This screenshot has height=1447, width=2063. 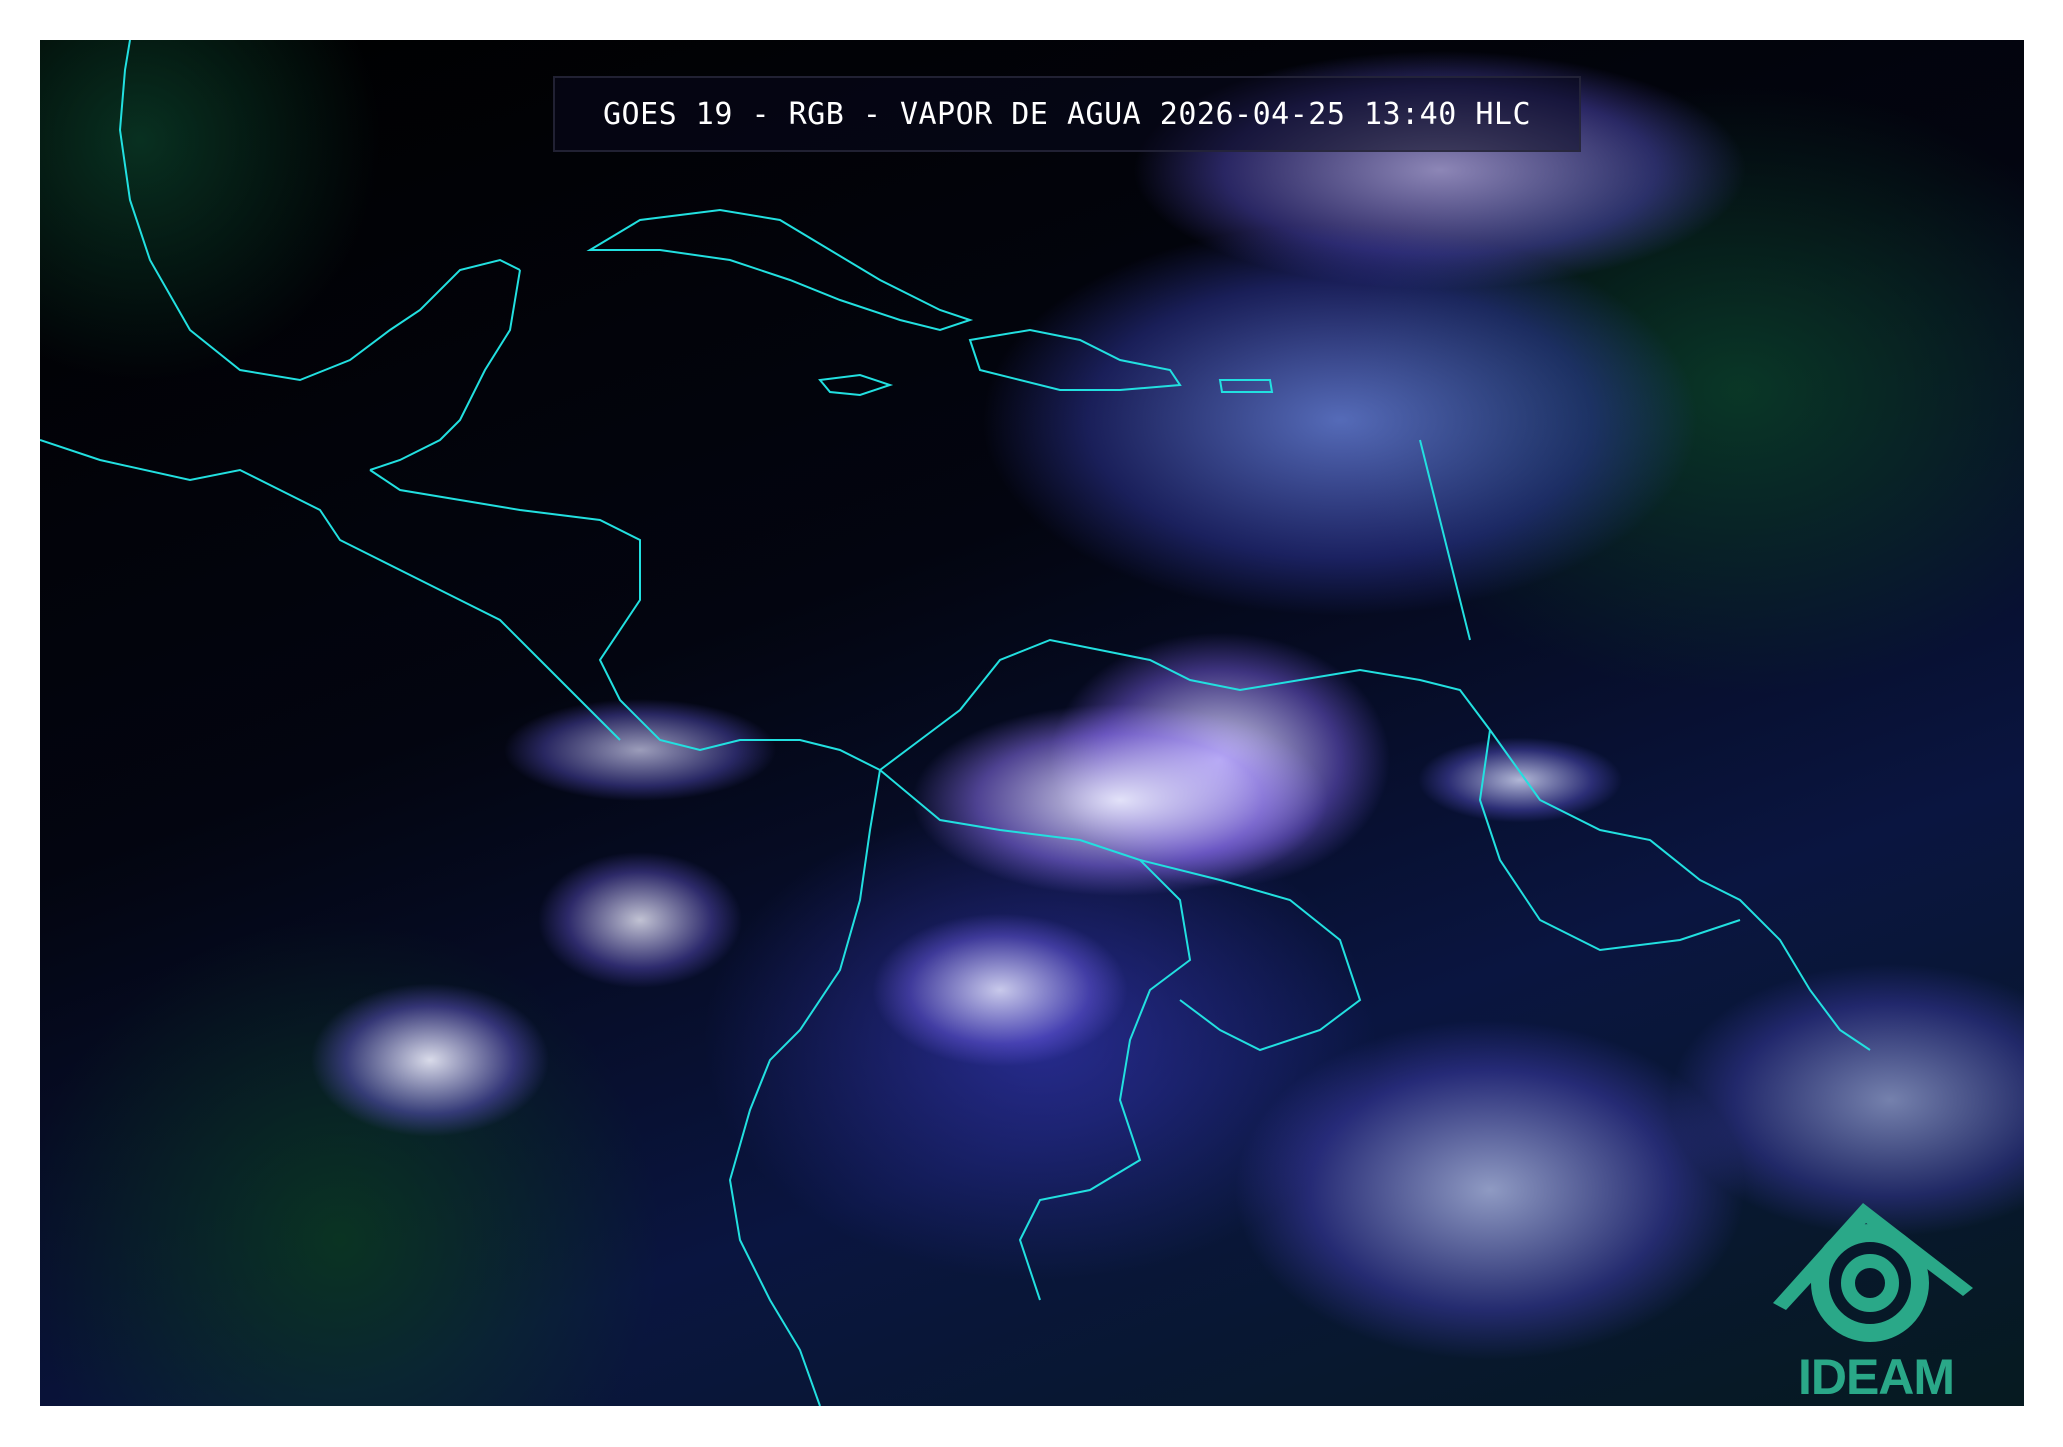 What do you see at coordinates (1035, 1035) in the screenshot?
I see `border-colombia` at bounding box center [1035, 1035].